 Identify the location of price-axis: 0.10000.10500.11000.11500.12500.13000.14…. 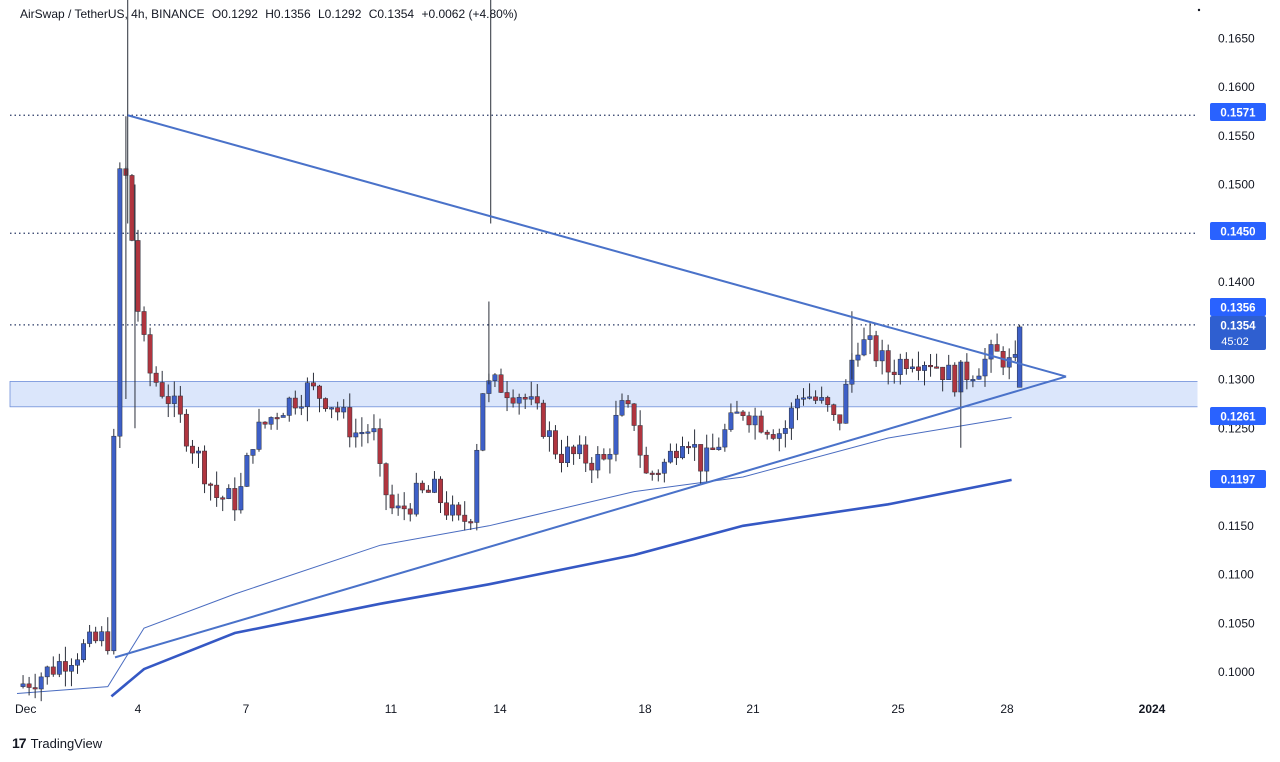
(1236, 355).